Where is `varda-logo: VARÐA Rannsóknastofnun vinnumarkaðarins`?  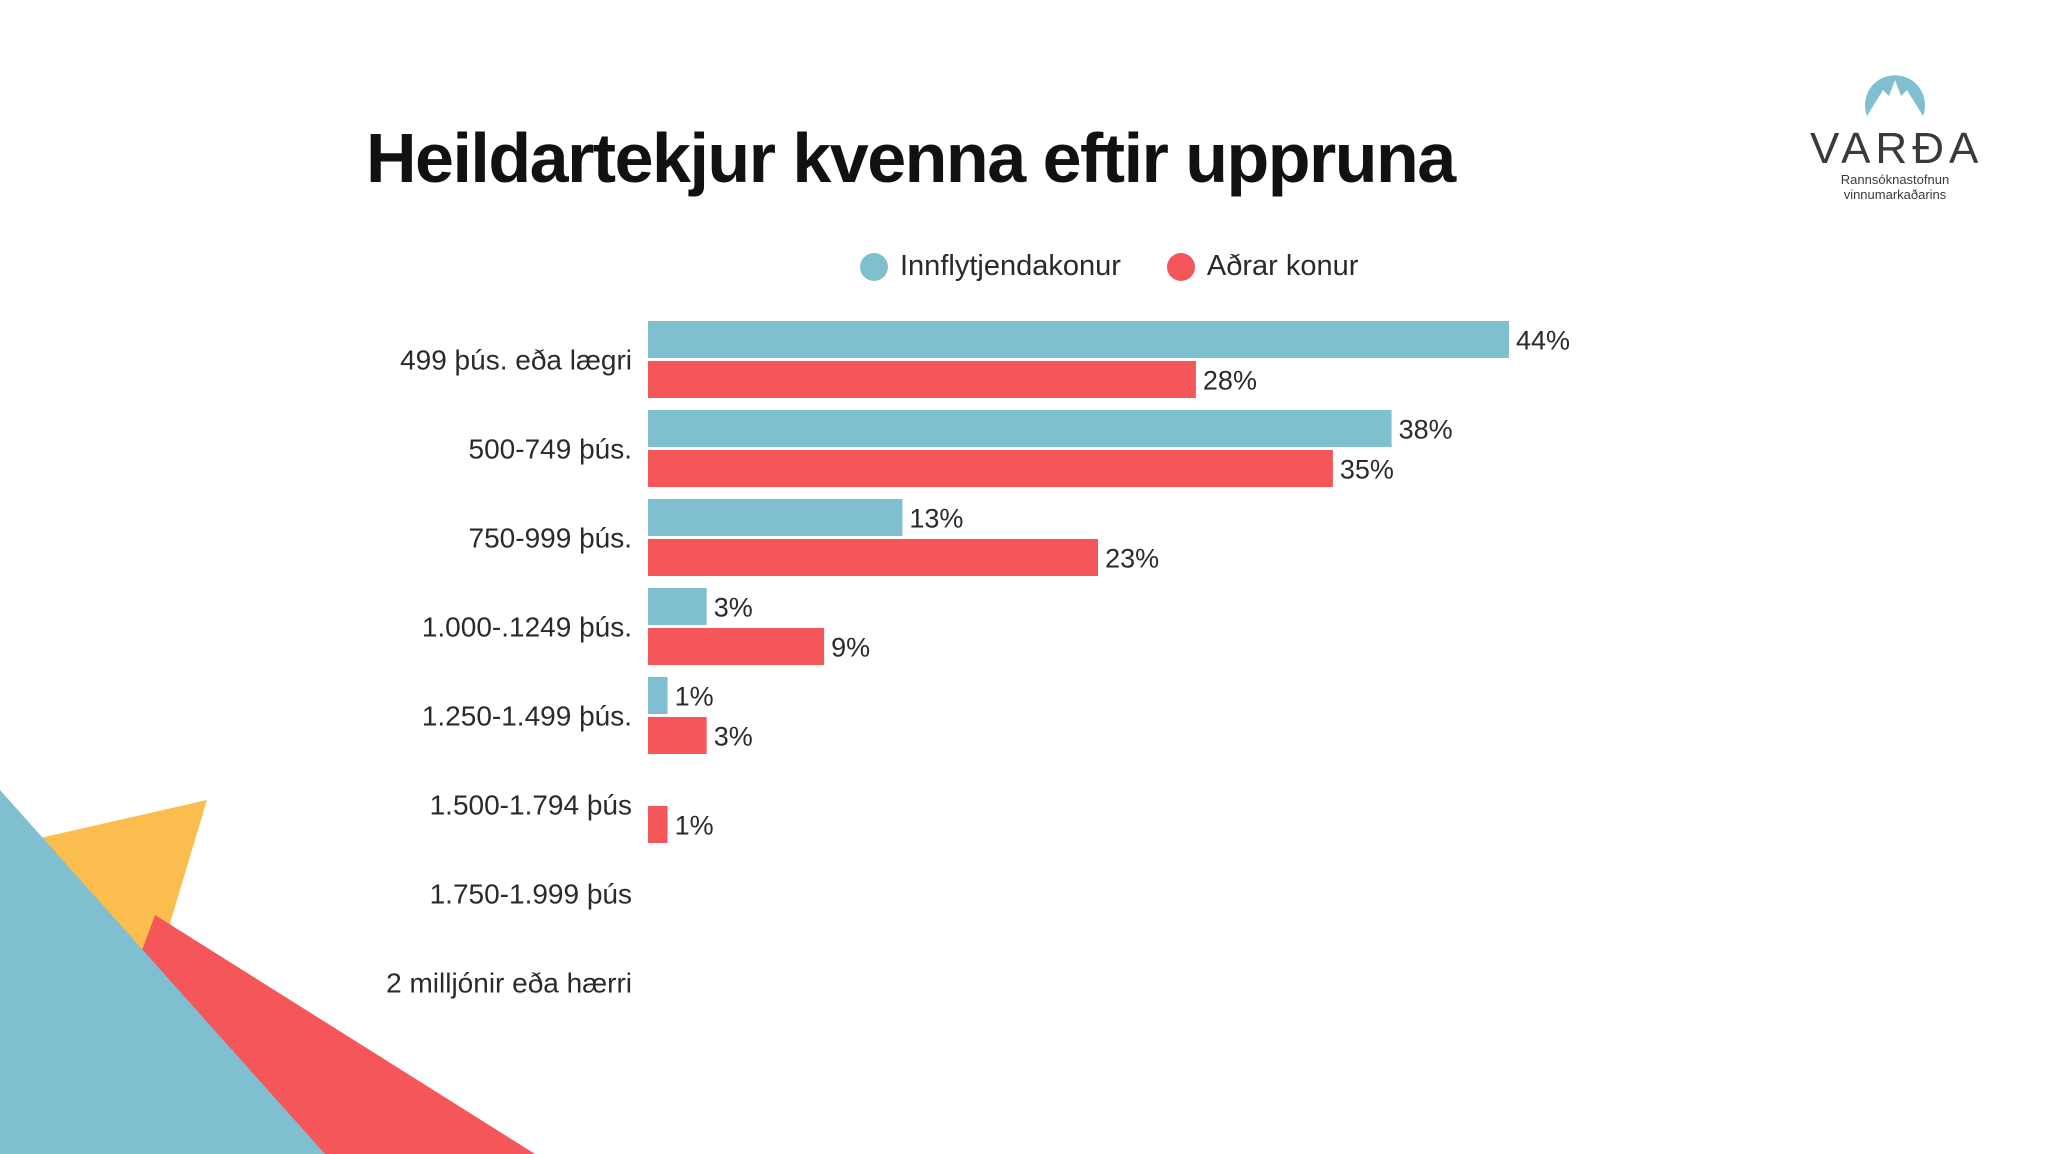 varda-logo: VARÐA Rannsóknastofnun vinnumarkaðarins is located at coordinates (1895, 134).